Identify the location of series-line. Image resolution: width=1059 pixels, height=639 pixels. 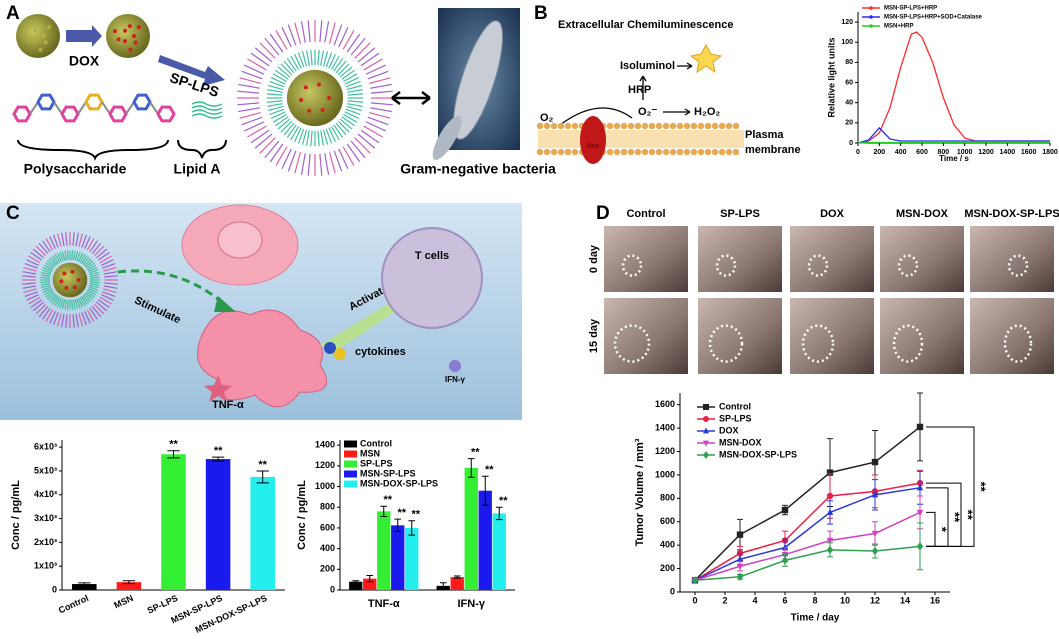
(953, 135).